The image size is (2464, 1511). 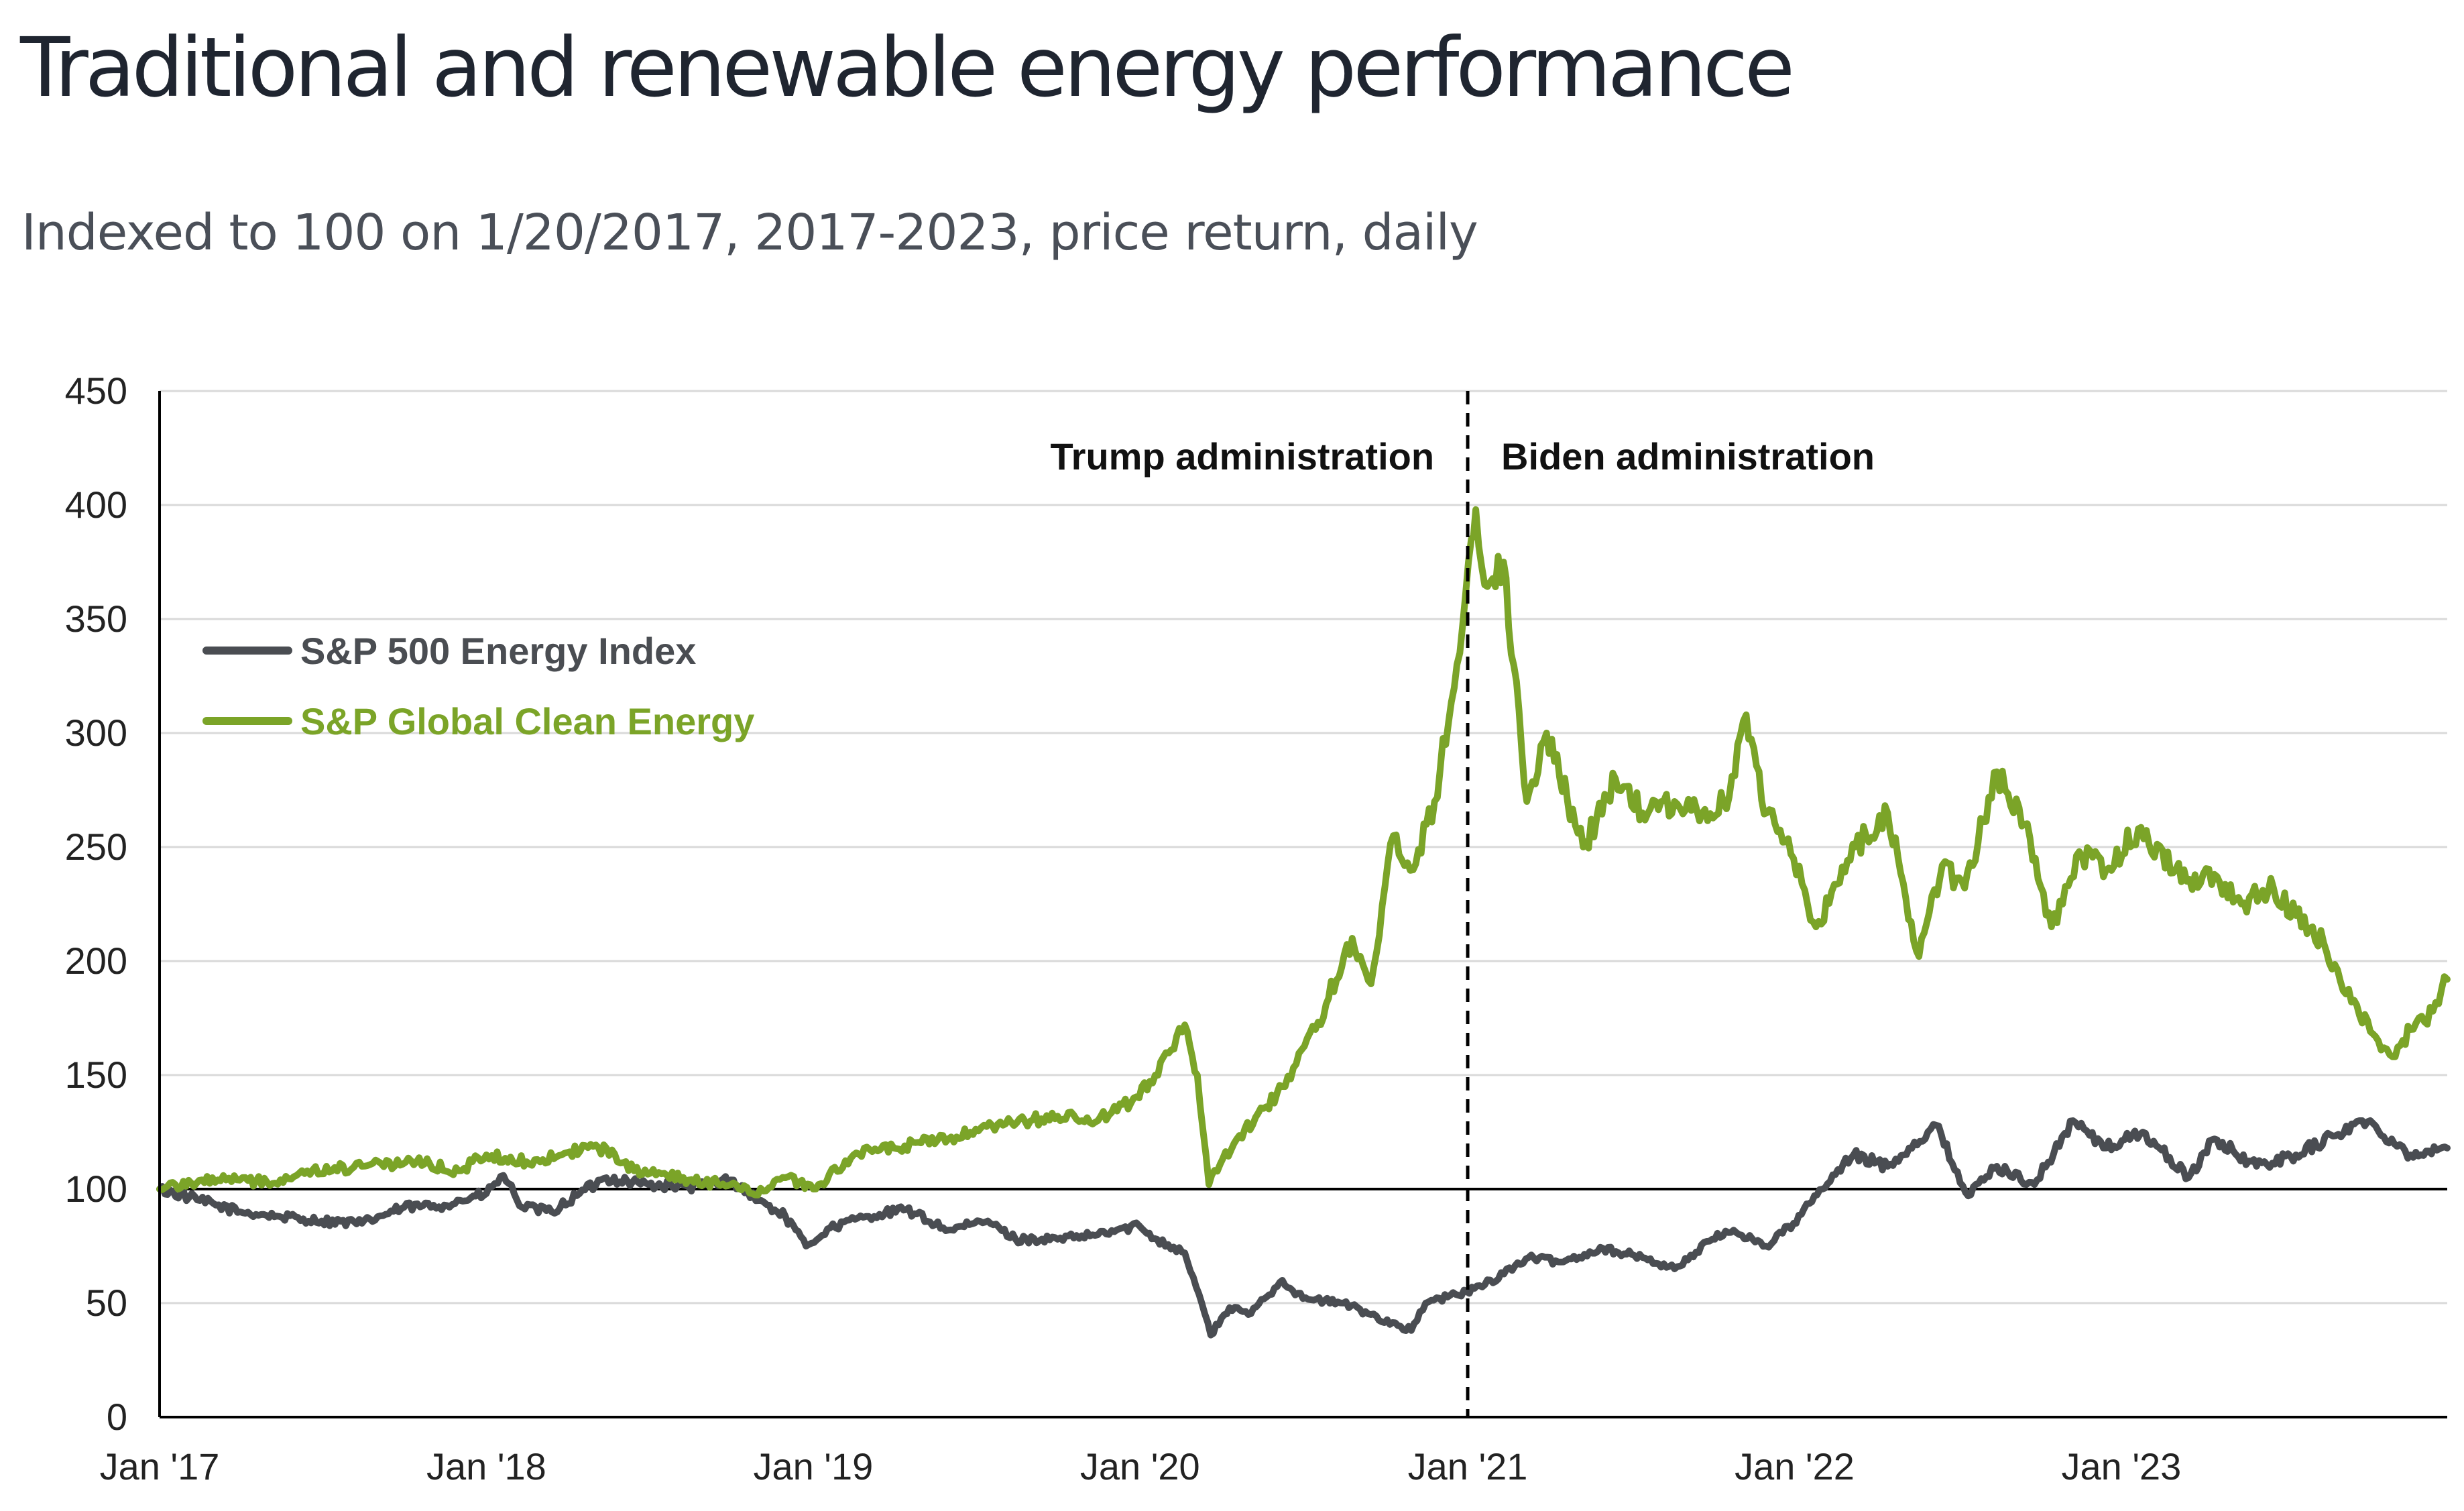 I want to click on x-tick-label: Jan '21, so click(x=1468, y=1466).